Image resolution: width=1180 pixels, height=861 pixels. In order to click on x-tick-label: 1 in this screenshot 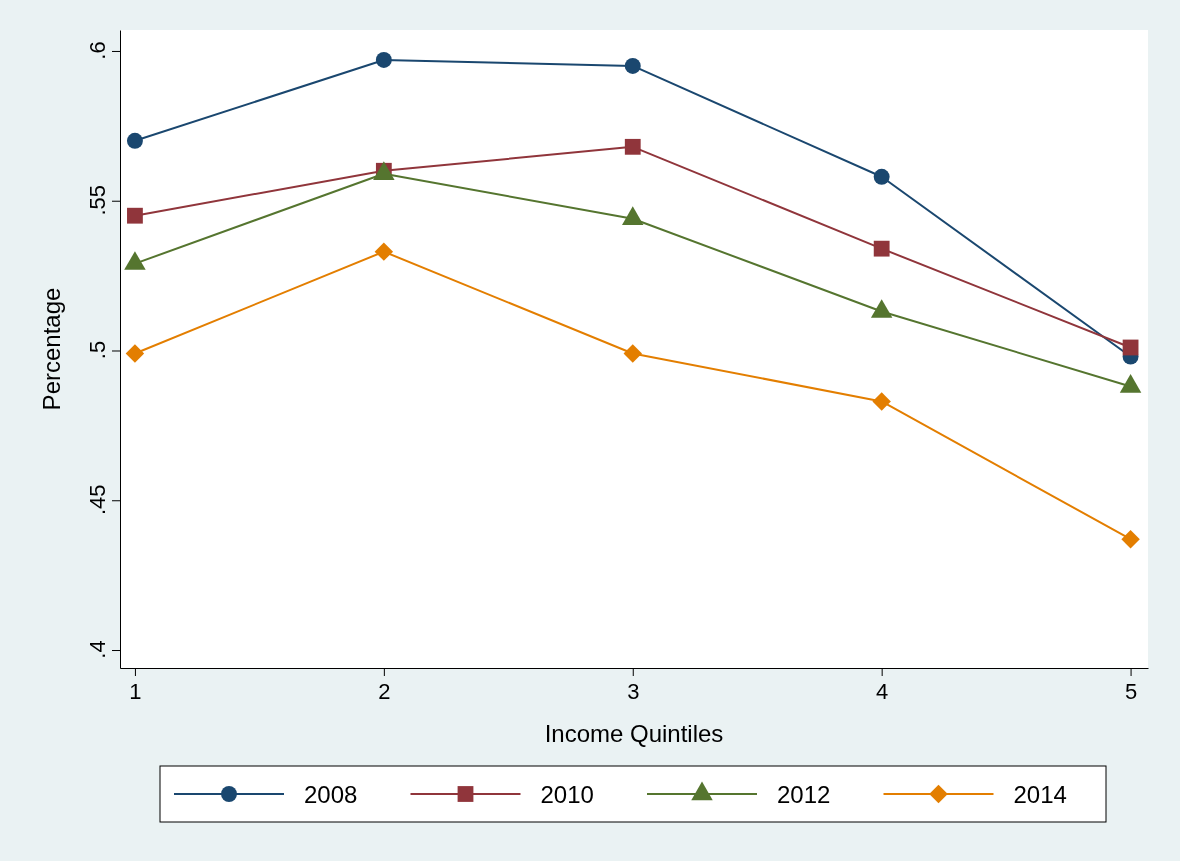, I will do `click(135, 691)`.